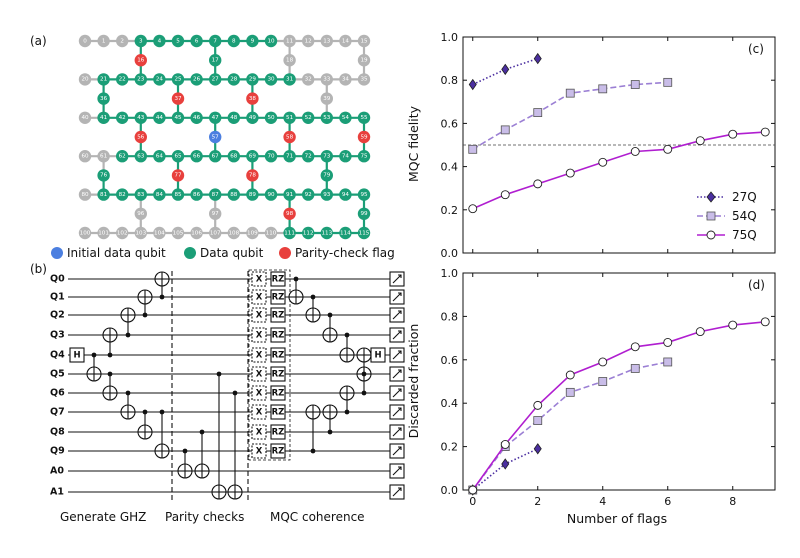 This screenshot has width=800, height=558. I want to click on qubit-node-label: 6, so click(197, 41).